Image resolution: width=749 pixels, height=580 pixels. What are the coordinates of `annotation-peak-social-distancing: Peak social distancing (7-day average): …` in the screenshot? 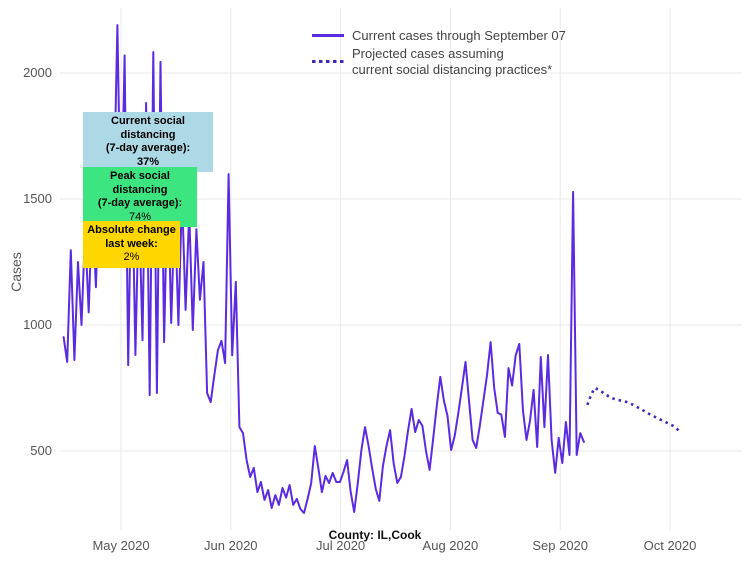 It's located at (140, 197).